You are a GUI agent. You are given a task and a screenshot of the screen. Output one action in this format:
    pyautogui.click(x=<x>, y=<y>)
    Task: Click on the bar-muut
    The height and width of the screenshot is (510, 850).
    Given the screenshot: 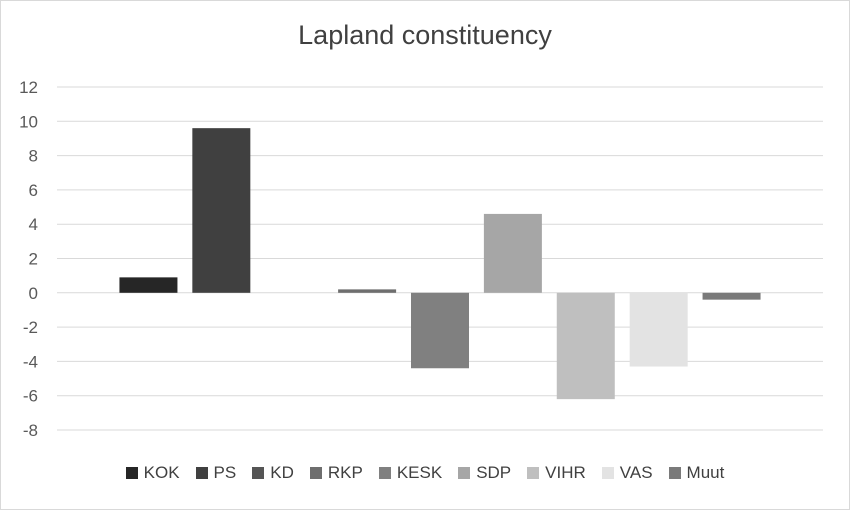 What is the action you would take?
    pyautogui.click(x=731, y=296)
    